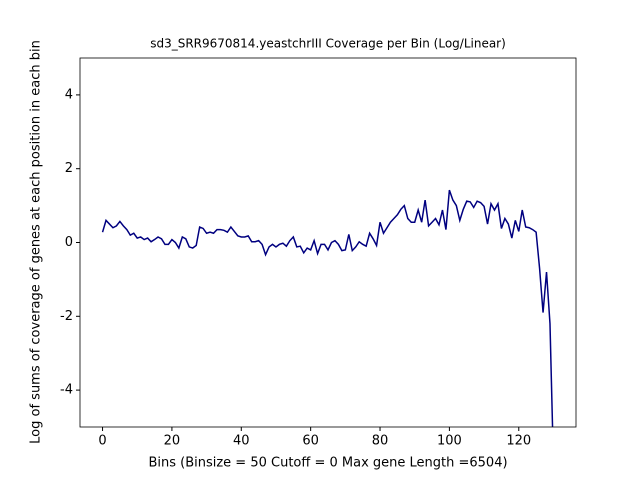 The width and height of the screenshot is (640, 480). I want to click on x-tick-label: 100, so click(449, 441).